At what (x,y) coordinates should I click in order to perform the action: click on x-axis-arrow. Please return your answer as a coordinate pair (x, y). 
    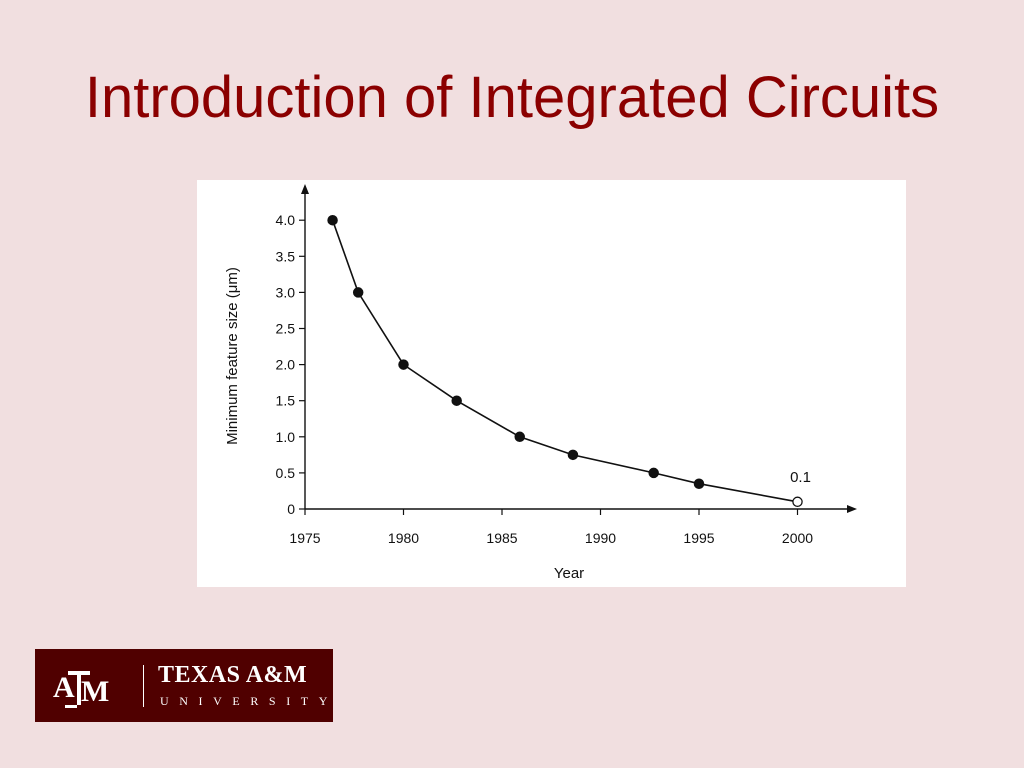
    Looking at the image, I should click on (852, 509).